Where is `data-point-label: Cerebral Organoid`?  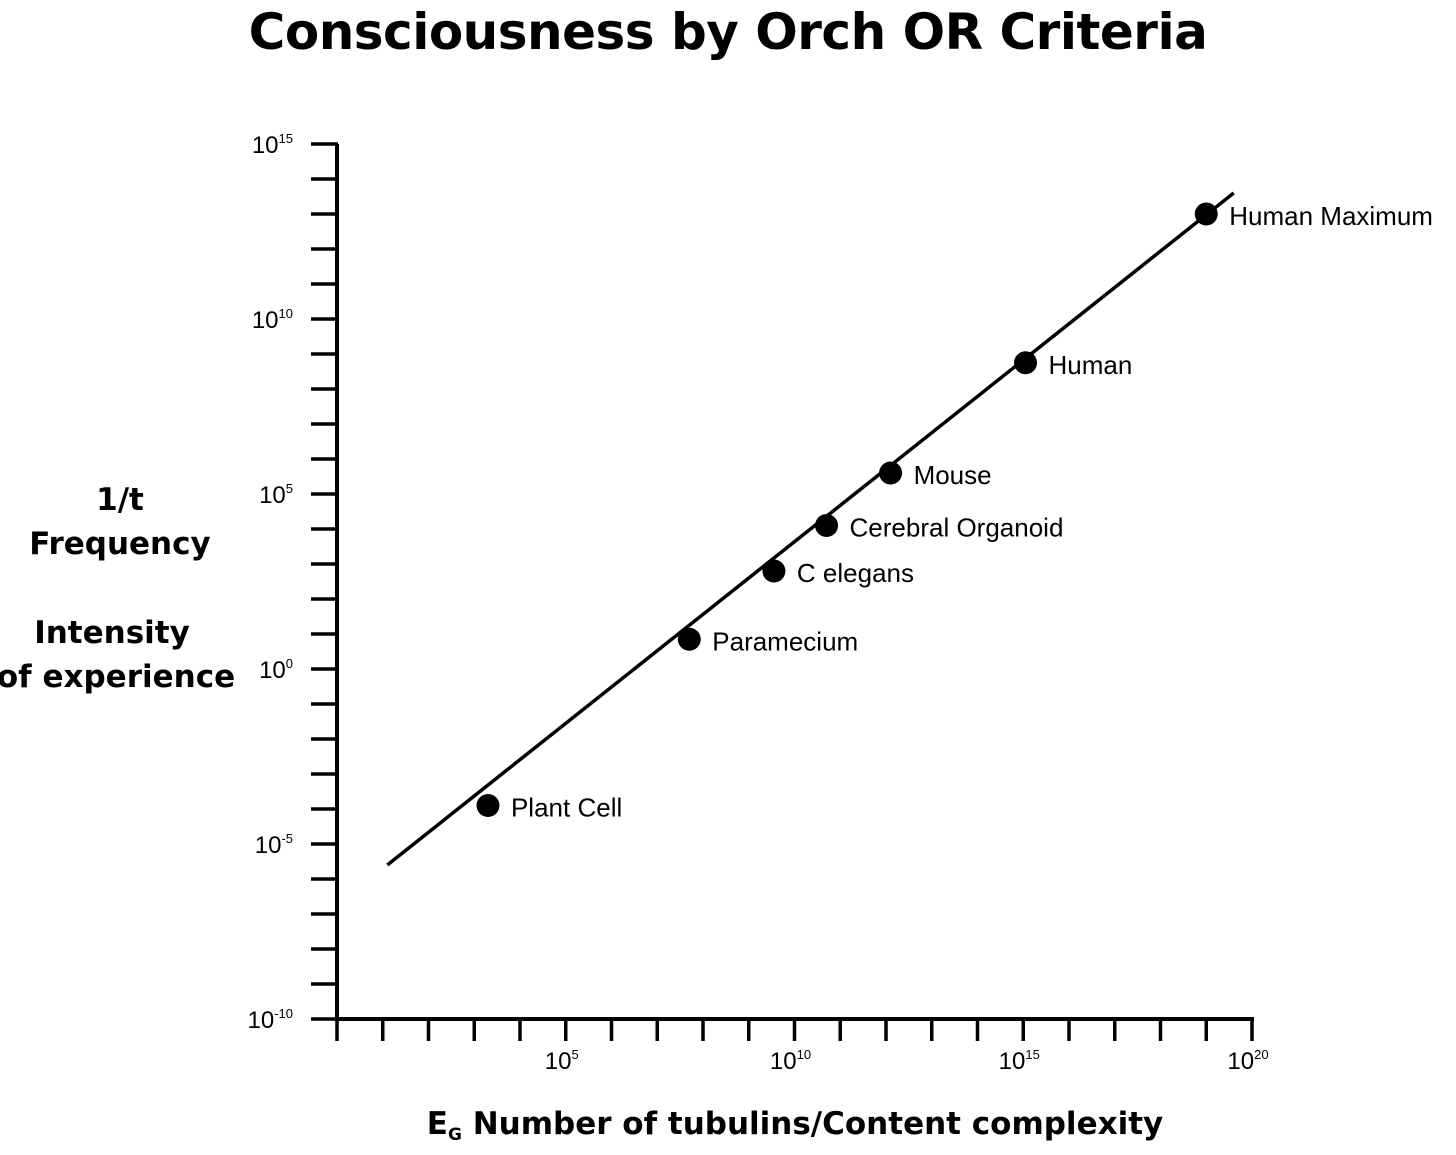 data-point-label: Cerebral Organoid is located at coordinates (957, 528).